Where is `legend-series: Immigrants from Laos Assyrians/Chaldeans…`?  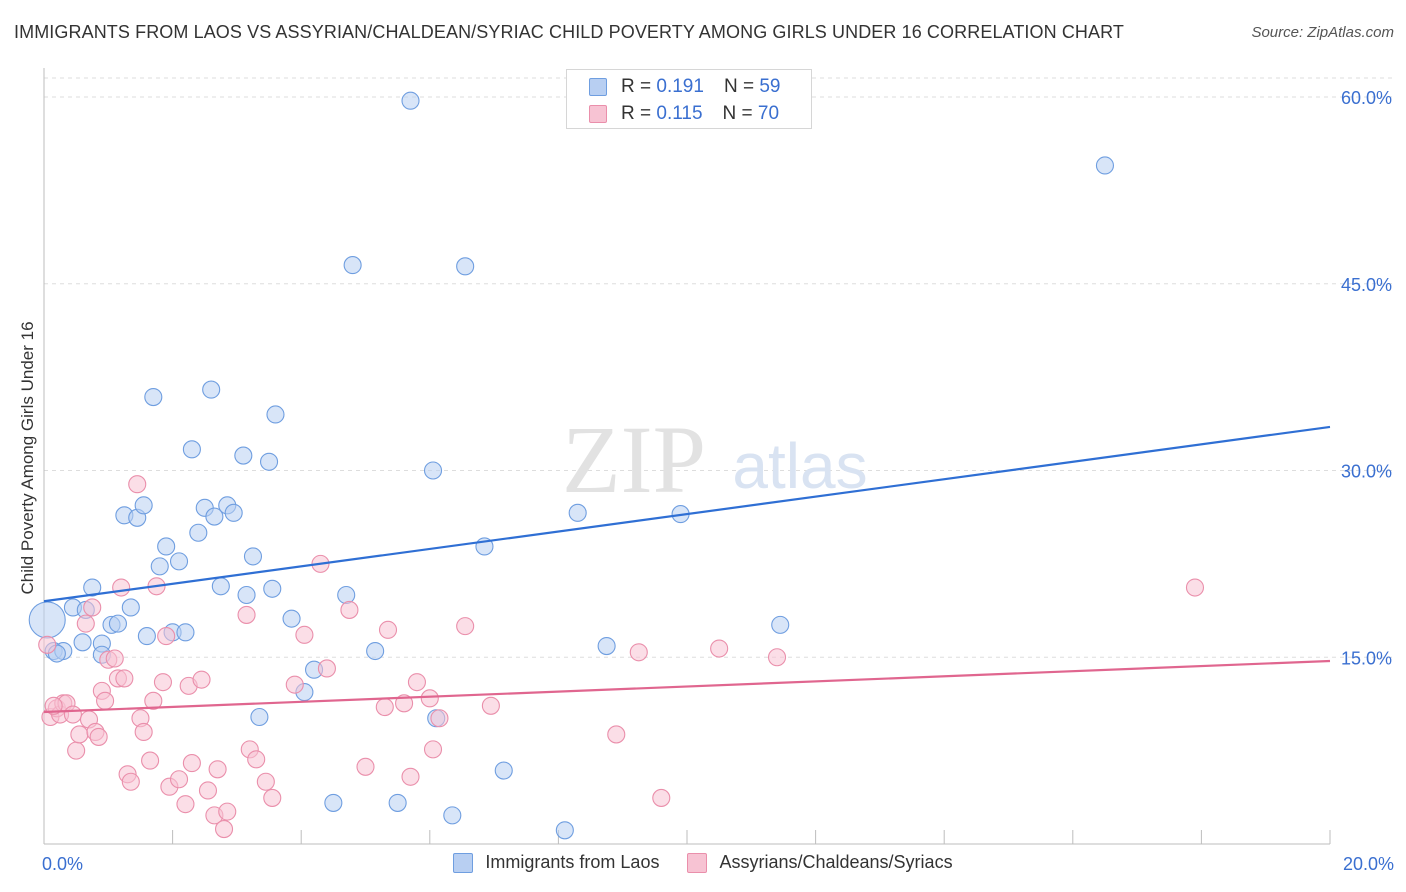 legend-series: Immigrants from Laos Assyrians/Chaldeans… is located at coordinates (703, 862).